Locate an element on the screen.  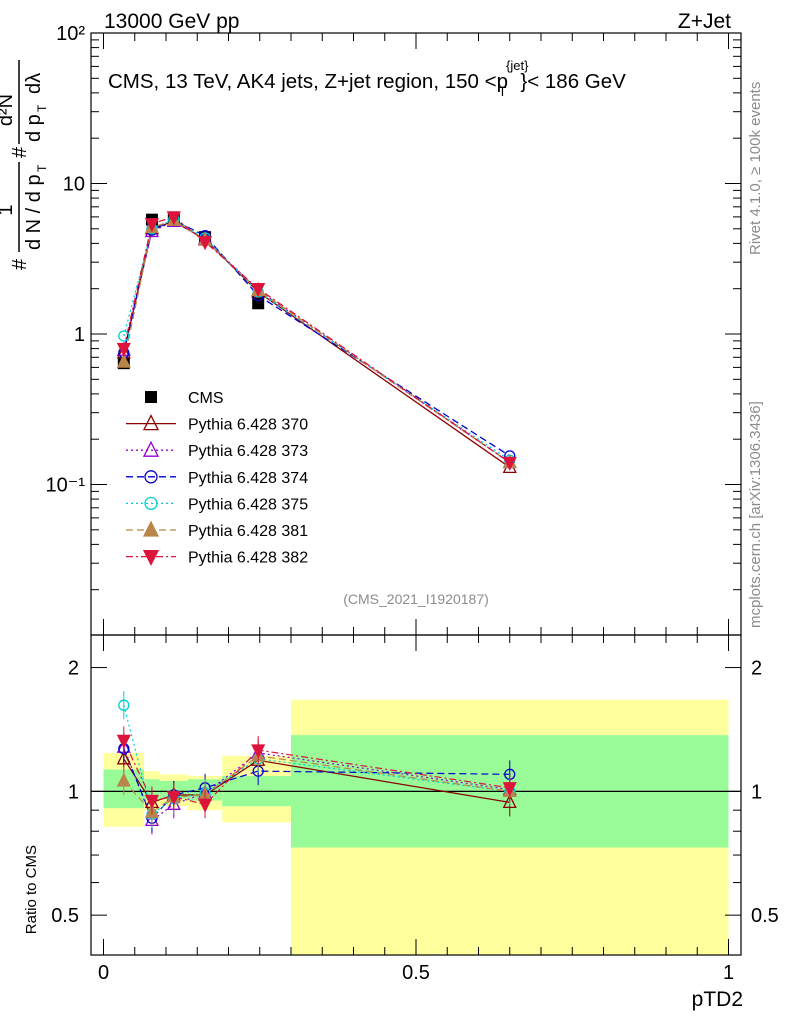
main-line-p382 is located at coordinates (317, 340).